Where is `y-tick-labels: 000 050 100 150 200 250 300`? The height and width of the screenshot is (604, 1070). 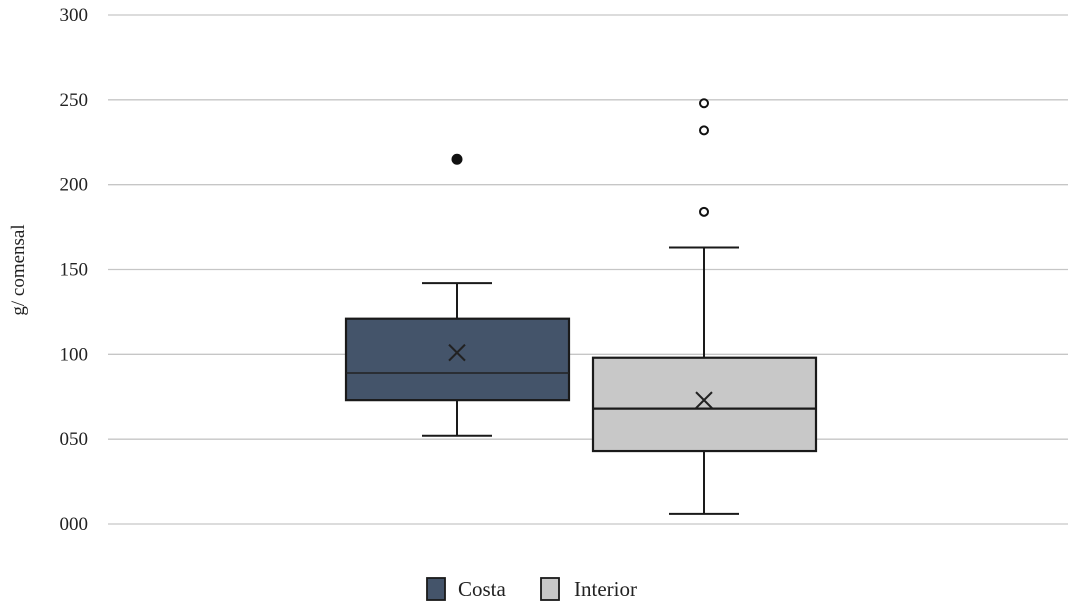
y-tick-labels: 000 050 100 150 200 250 300 is located at coordinates (74, 270).